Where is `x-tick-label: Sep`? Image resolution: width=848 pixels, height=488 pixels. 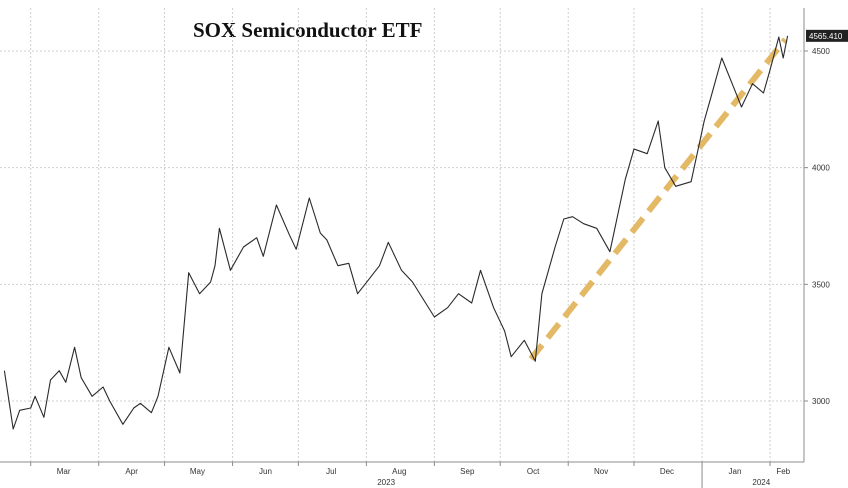 x-tick-label: Sep is located at coordinates (467, 471).